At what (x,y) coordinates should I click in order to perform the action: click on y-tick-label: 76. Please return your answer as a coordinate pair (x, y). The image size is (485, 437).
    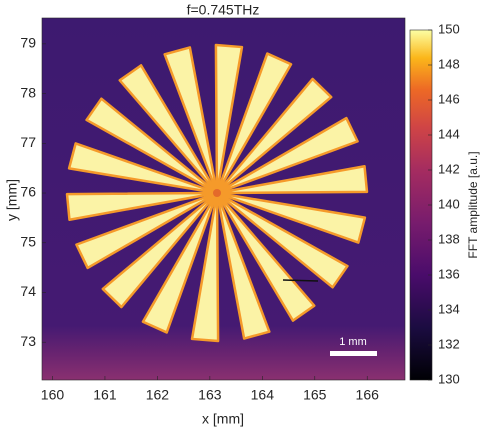
    Looking at the image, I should click on (28, 192).